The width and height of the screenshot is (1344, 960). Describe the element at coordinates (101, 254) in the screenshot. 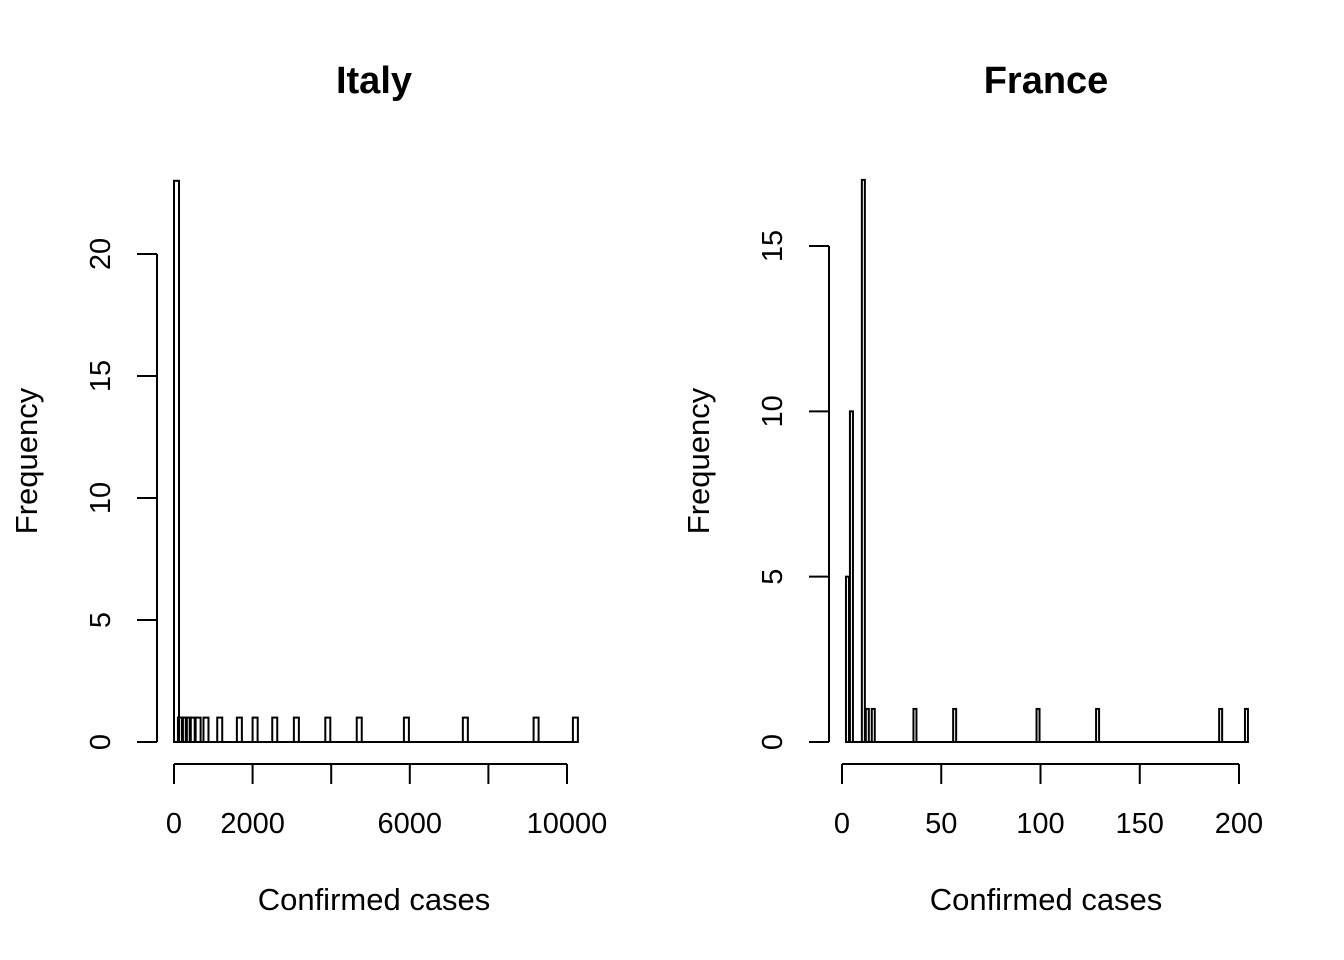

I see `y-tick-label: 20` at that location.